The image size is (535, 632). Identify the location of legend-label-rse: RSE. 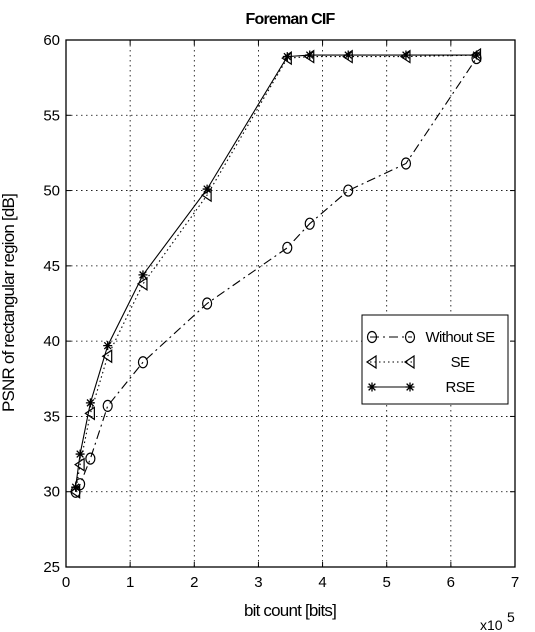
(460, 387).